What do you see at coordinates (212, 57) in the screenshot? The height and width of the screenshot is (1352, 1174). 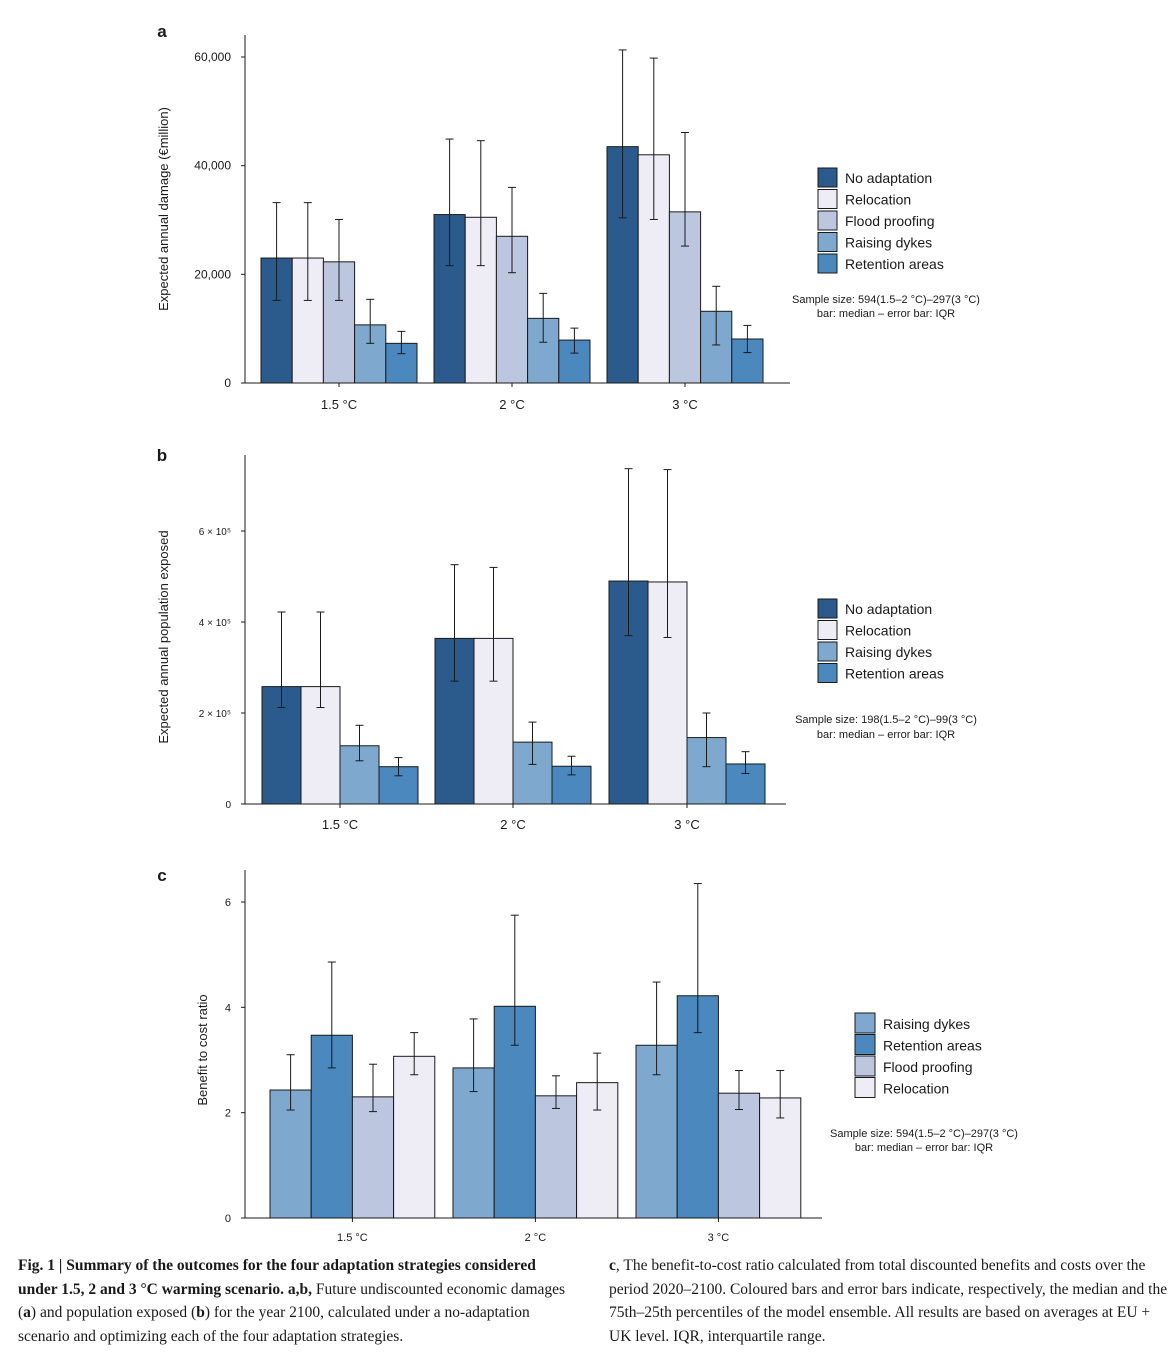 I see `y-tick-label: 60,000` at bounding box center [212, 57].